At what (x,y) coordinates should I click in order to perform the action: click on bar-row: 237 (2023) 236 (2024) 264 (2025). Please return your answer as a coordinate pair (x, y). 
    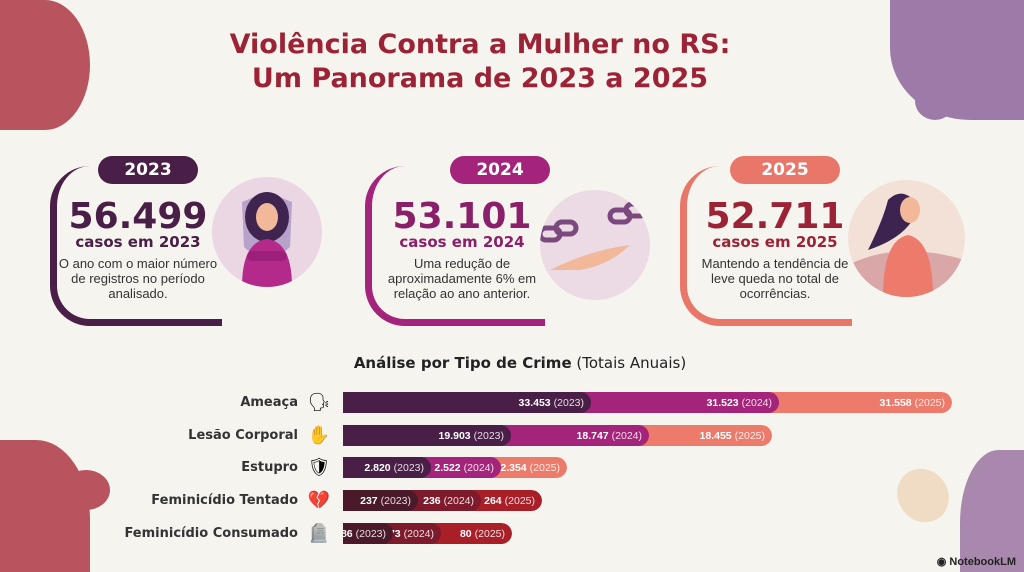
    Looking at the image, I should click on (442, 500).